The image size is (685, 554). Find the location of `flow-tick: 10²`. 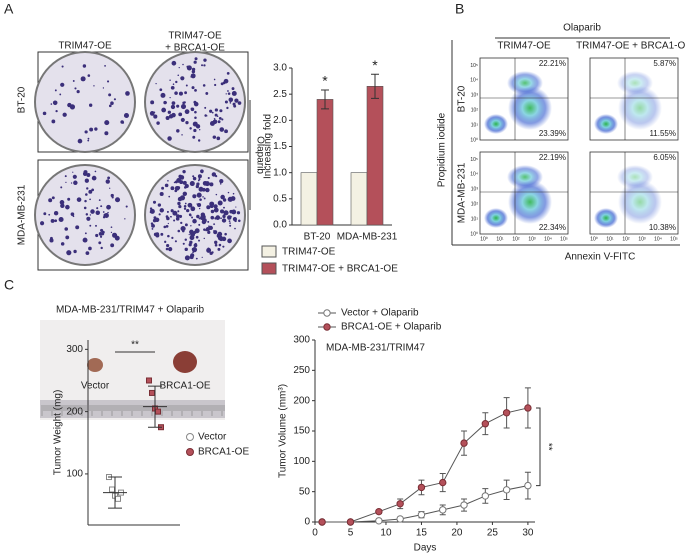

flow-tick: 10² is located at coordinates (626, 239).